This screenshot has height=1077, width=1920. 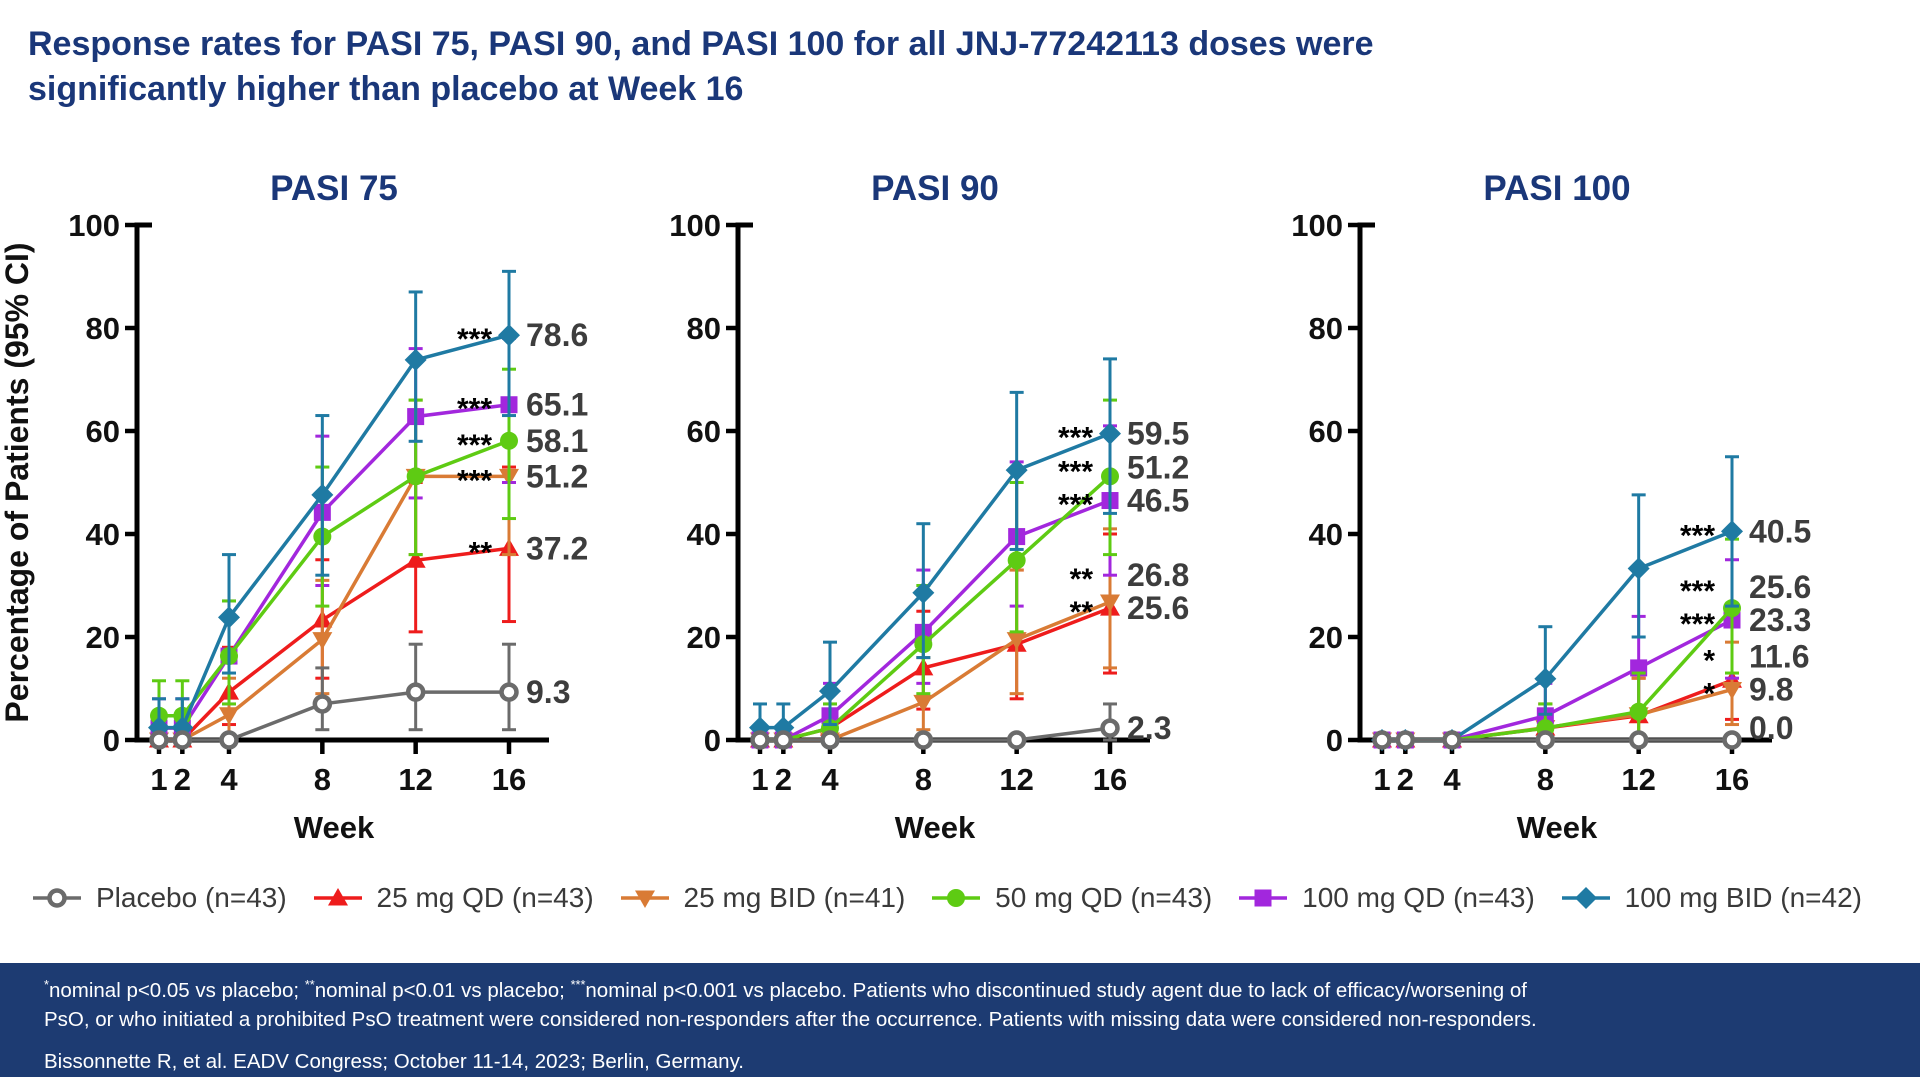 What do you see at coordinates (1158, 434) in the screenshot?
I see `end-value-label: 59.5` at bounding box center [1158, 434].